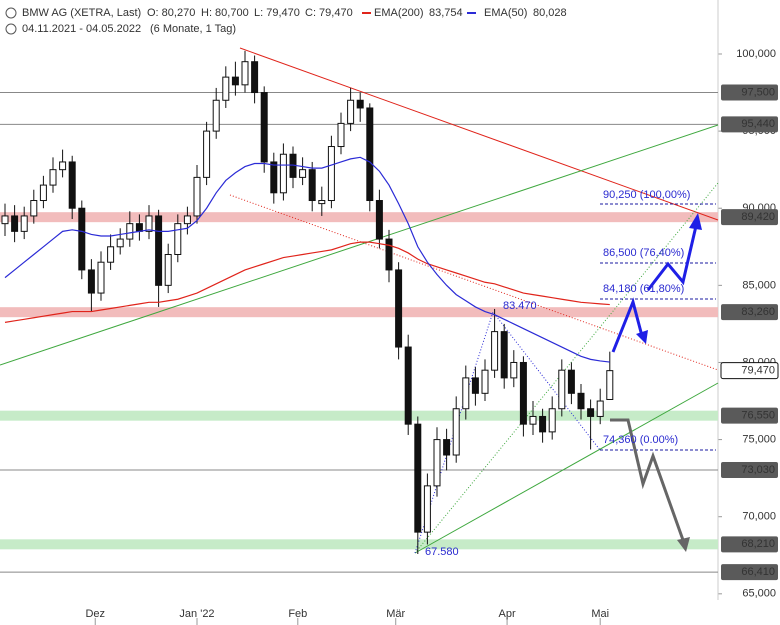  I want to click on level-label: 66,410, so click(758, 572).